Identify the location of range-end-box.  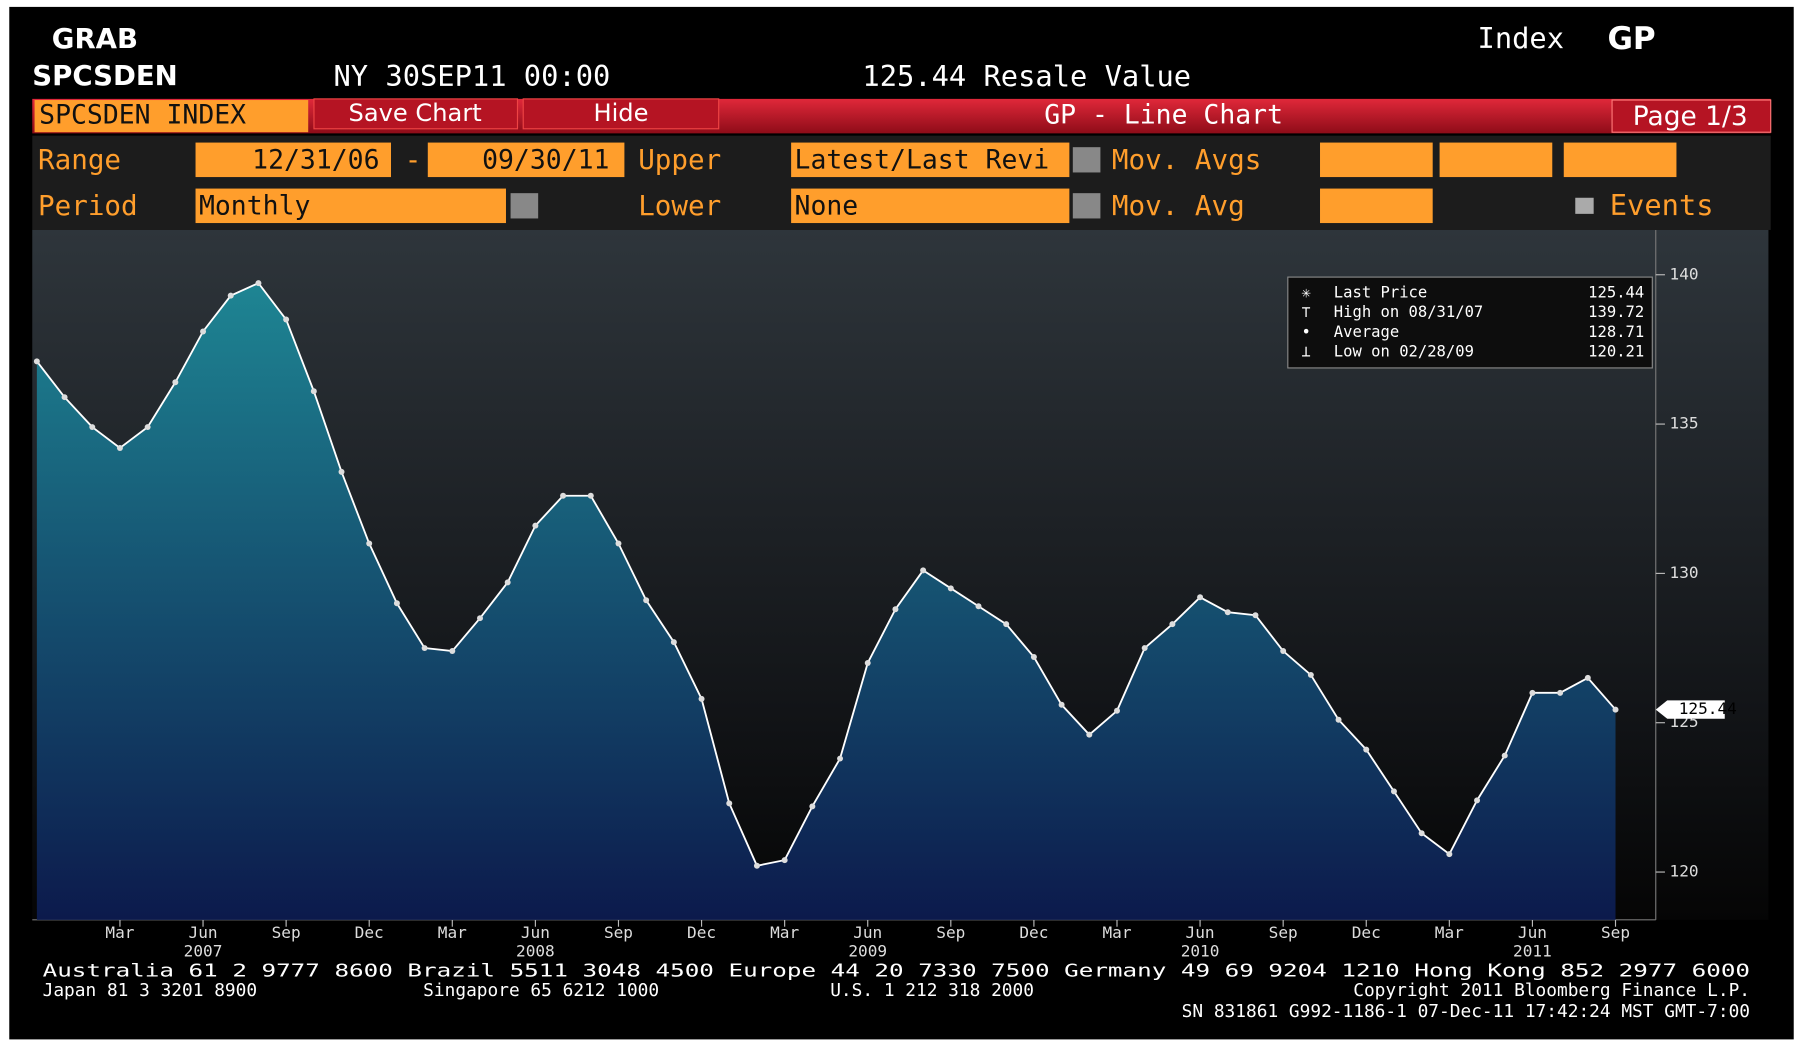
(526, 160).